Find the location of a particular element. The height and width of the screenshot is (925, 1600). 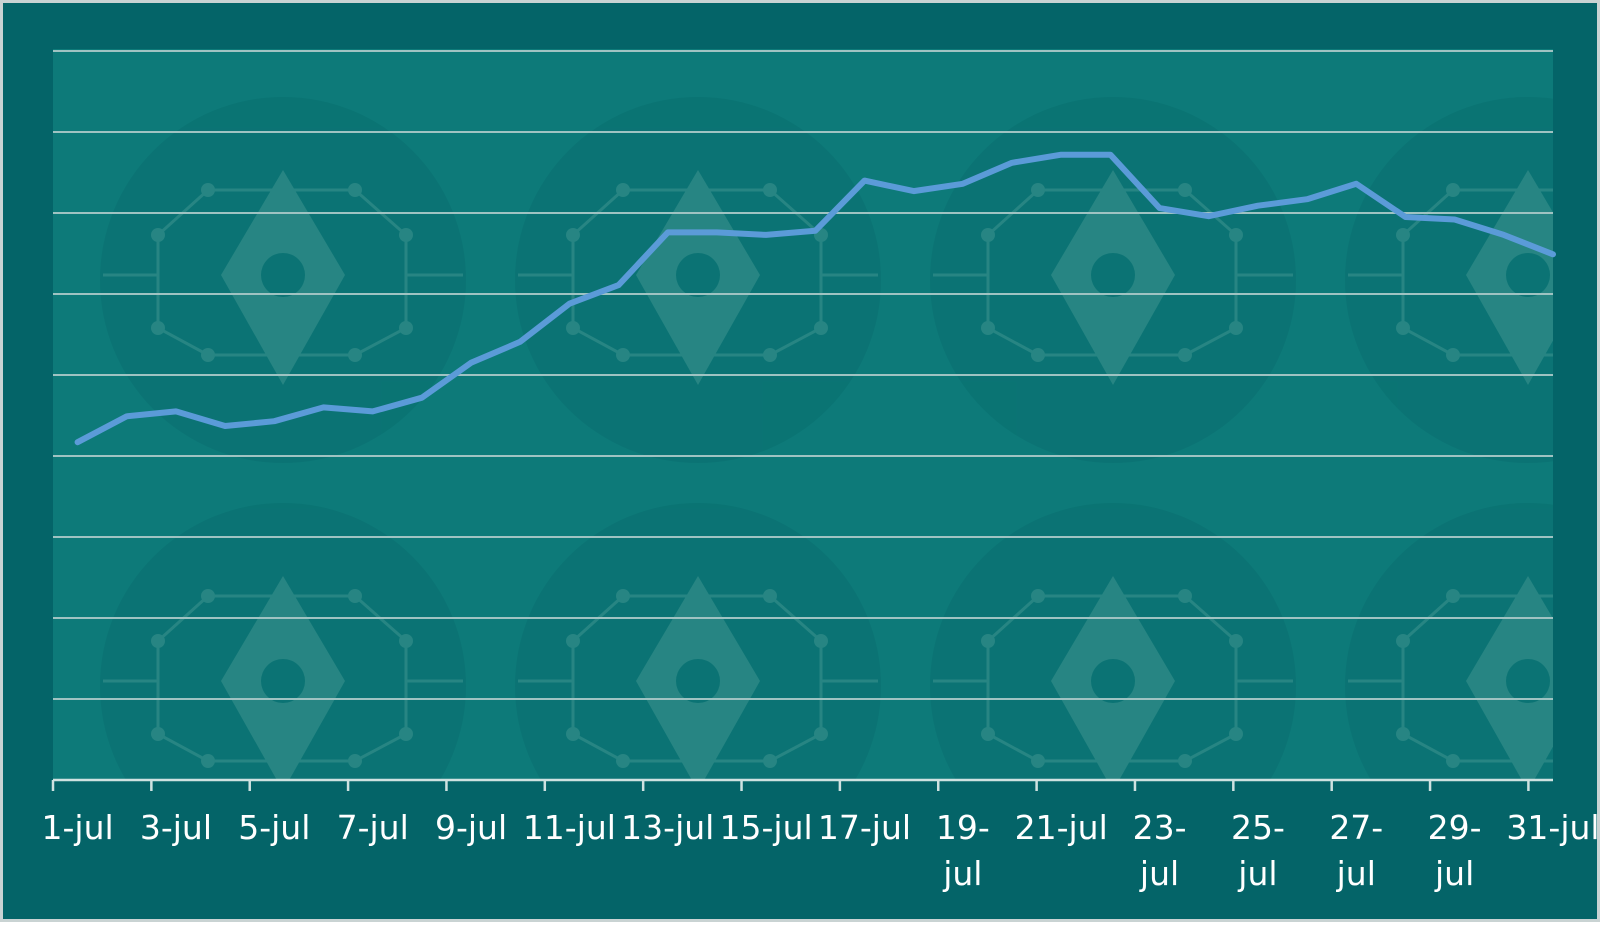

x-tick-label: 9-jul is located at coordinates (471, 827).